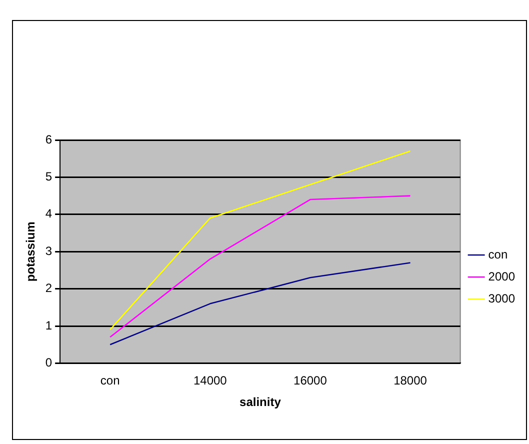 The height and width of the screenshot is (444, 529). Describe the element at coordinates (110, 381) in the screenshot. I see `x-tick-label: con` at that location.